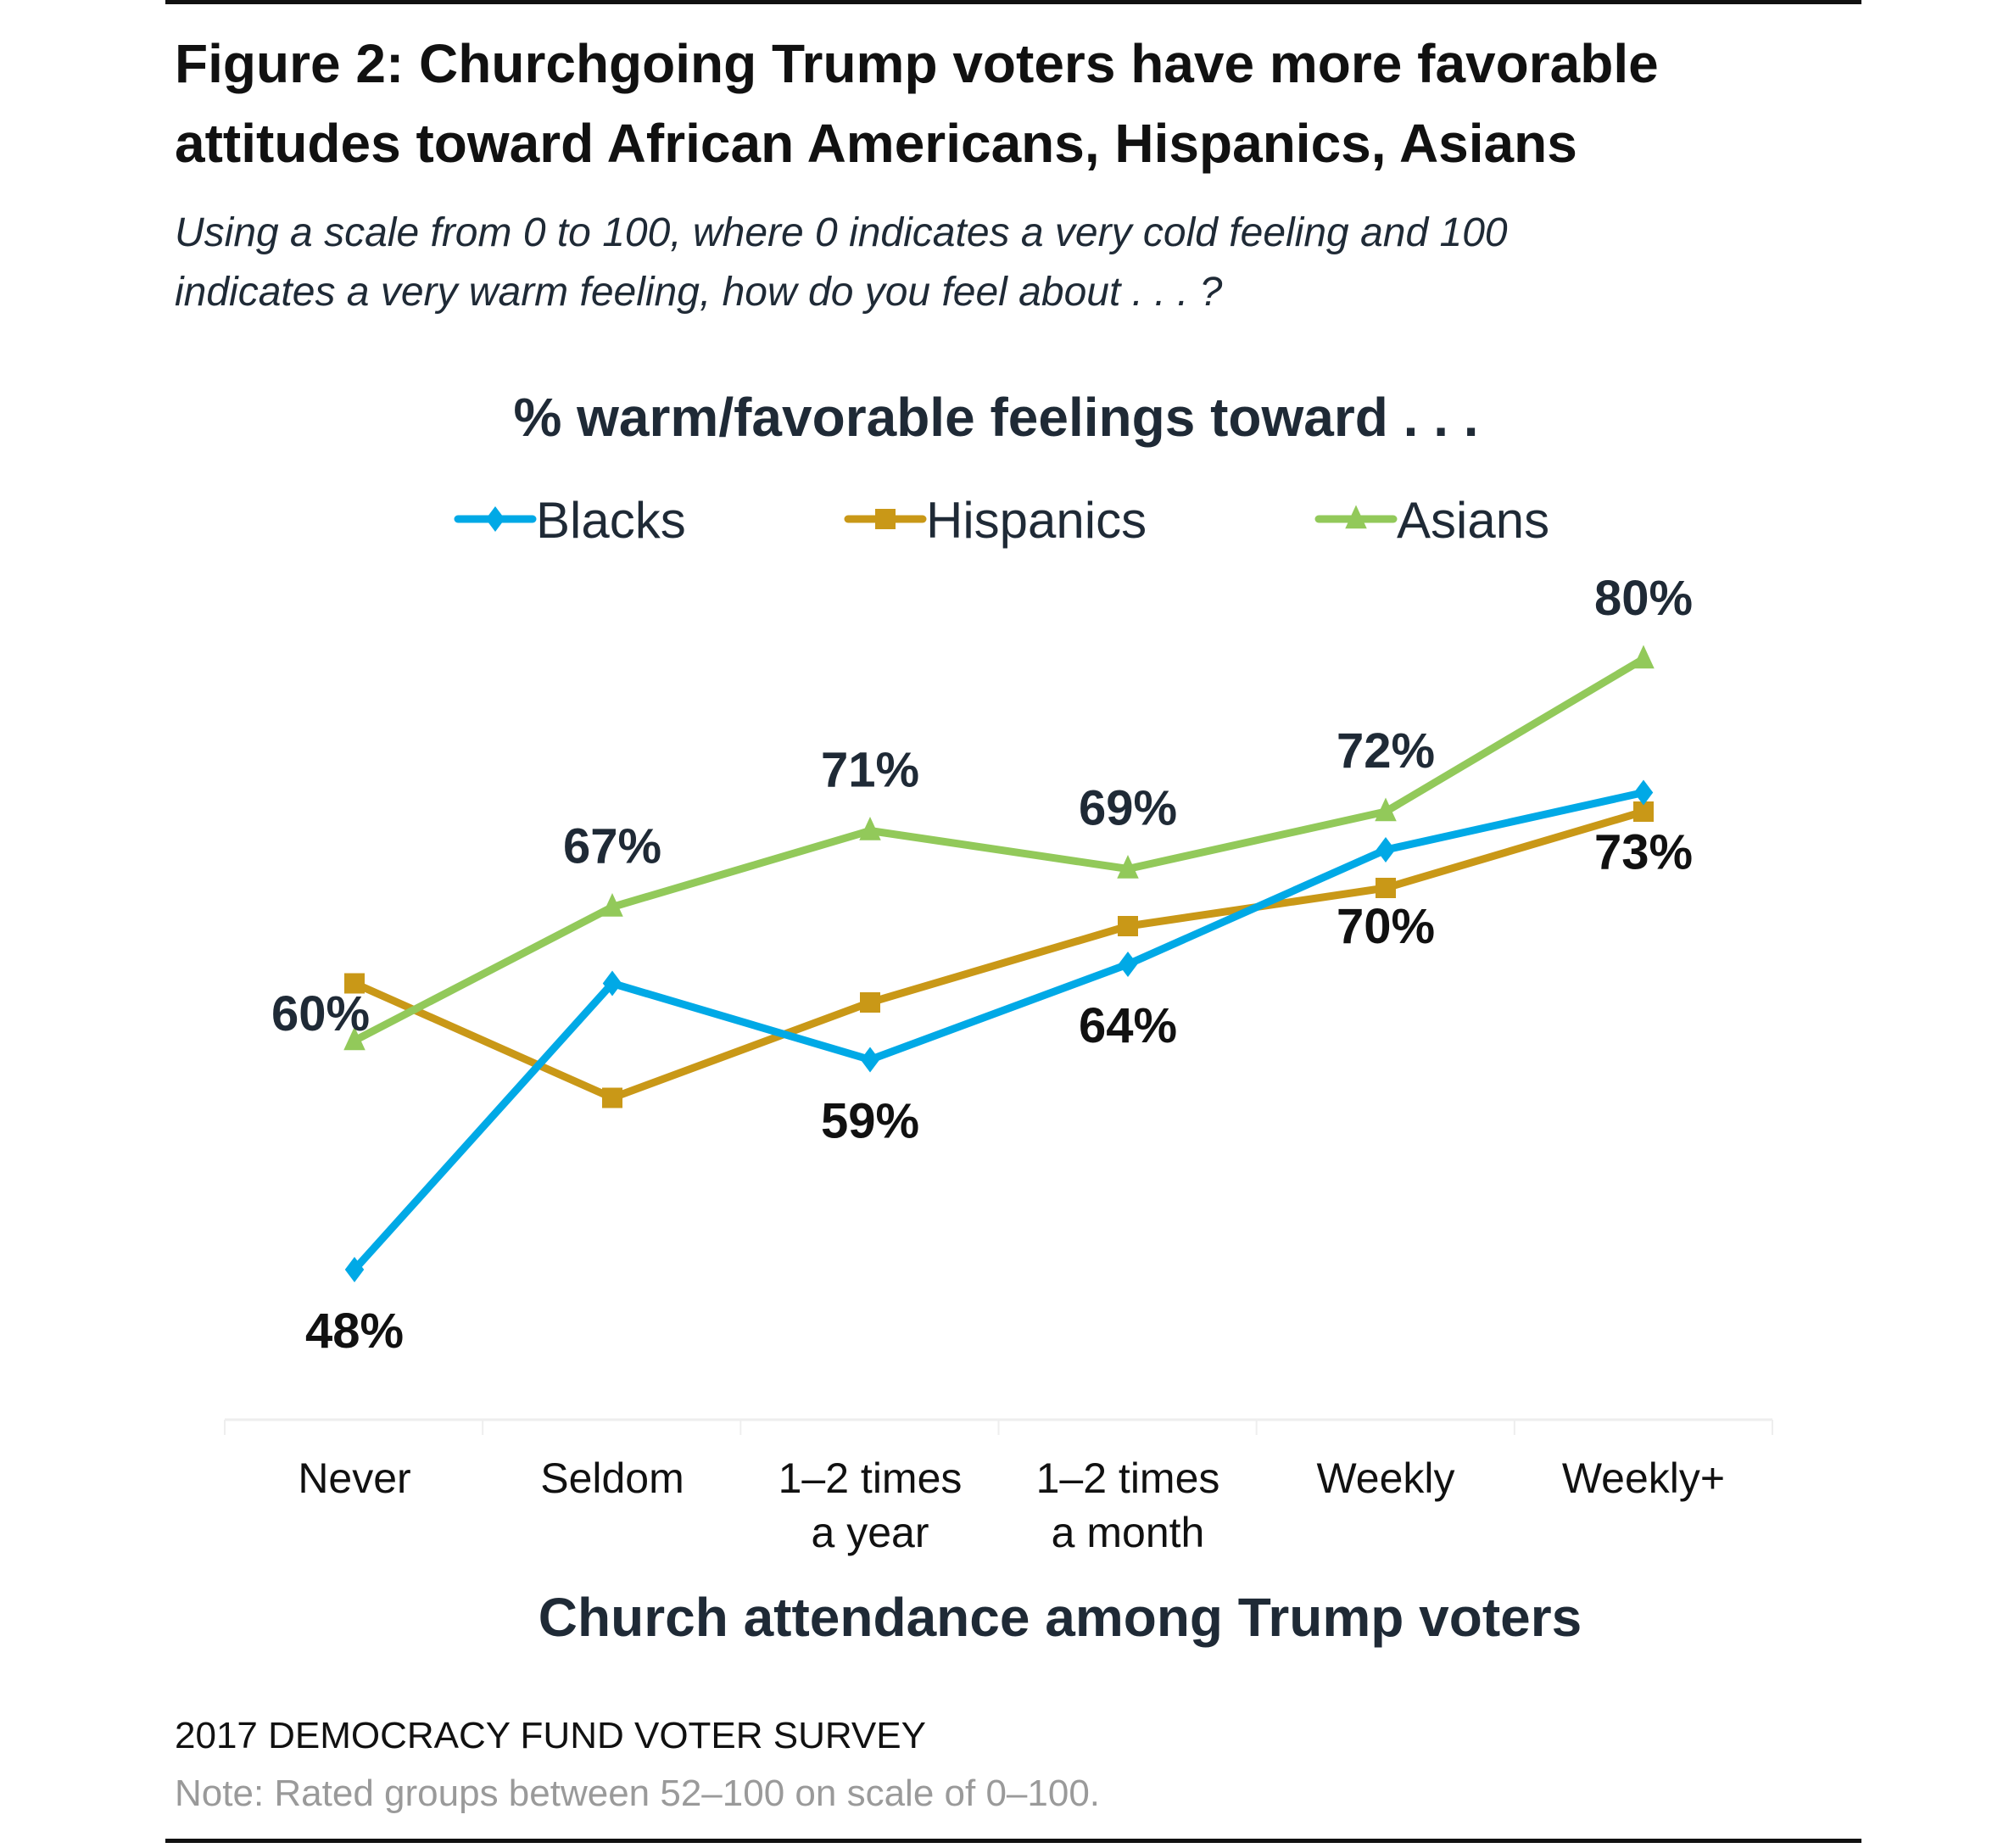  I want to click on x-tick-label: 1–2 times a month, so click(1128, 1505).